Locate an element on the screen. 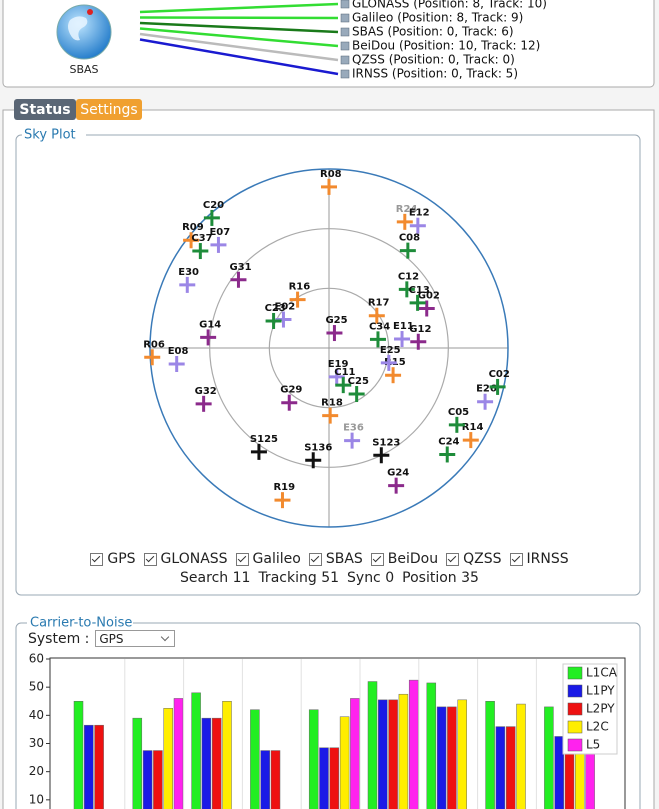  satellite: E25 is located at coordinates (390, 358).